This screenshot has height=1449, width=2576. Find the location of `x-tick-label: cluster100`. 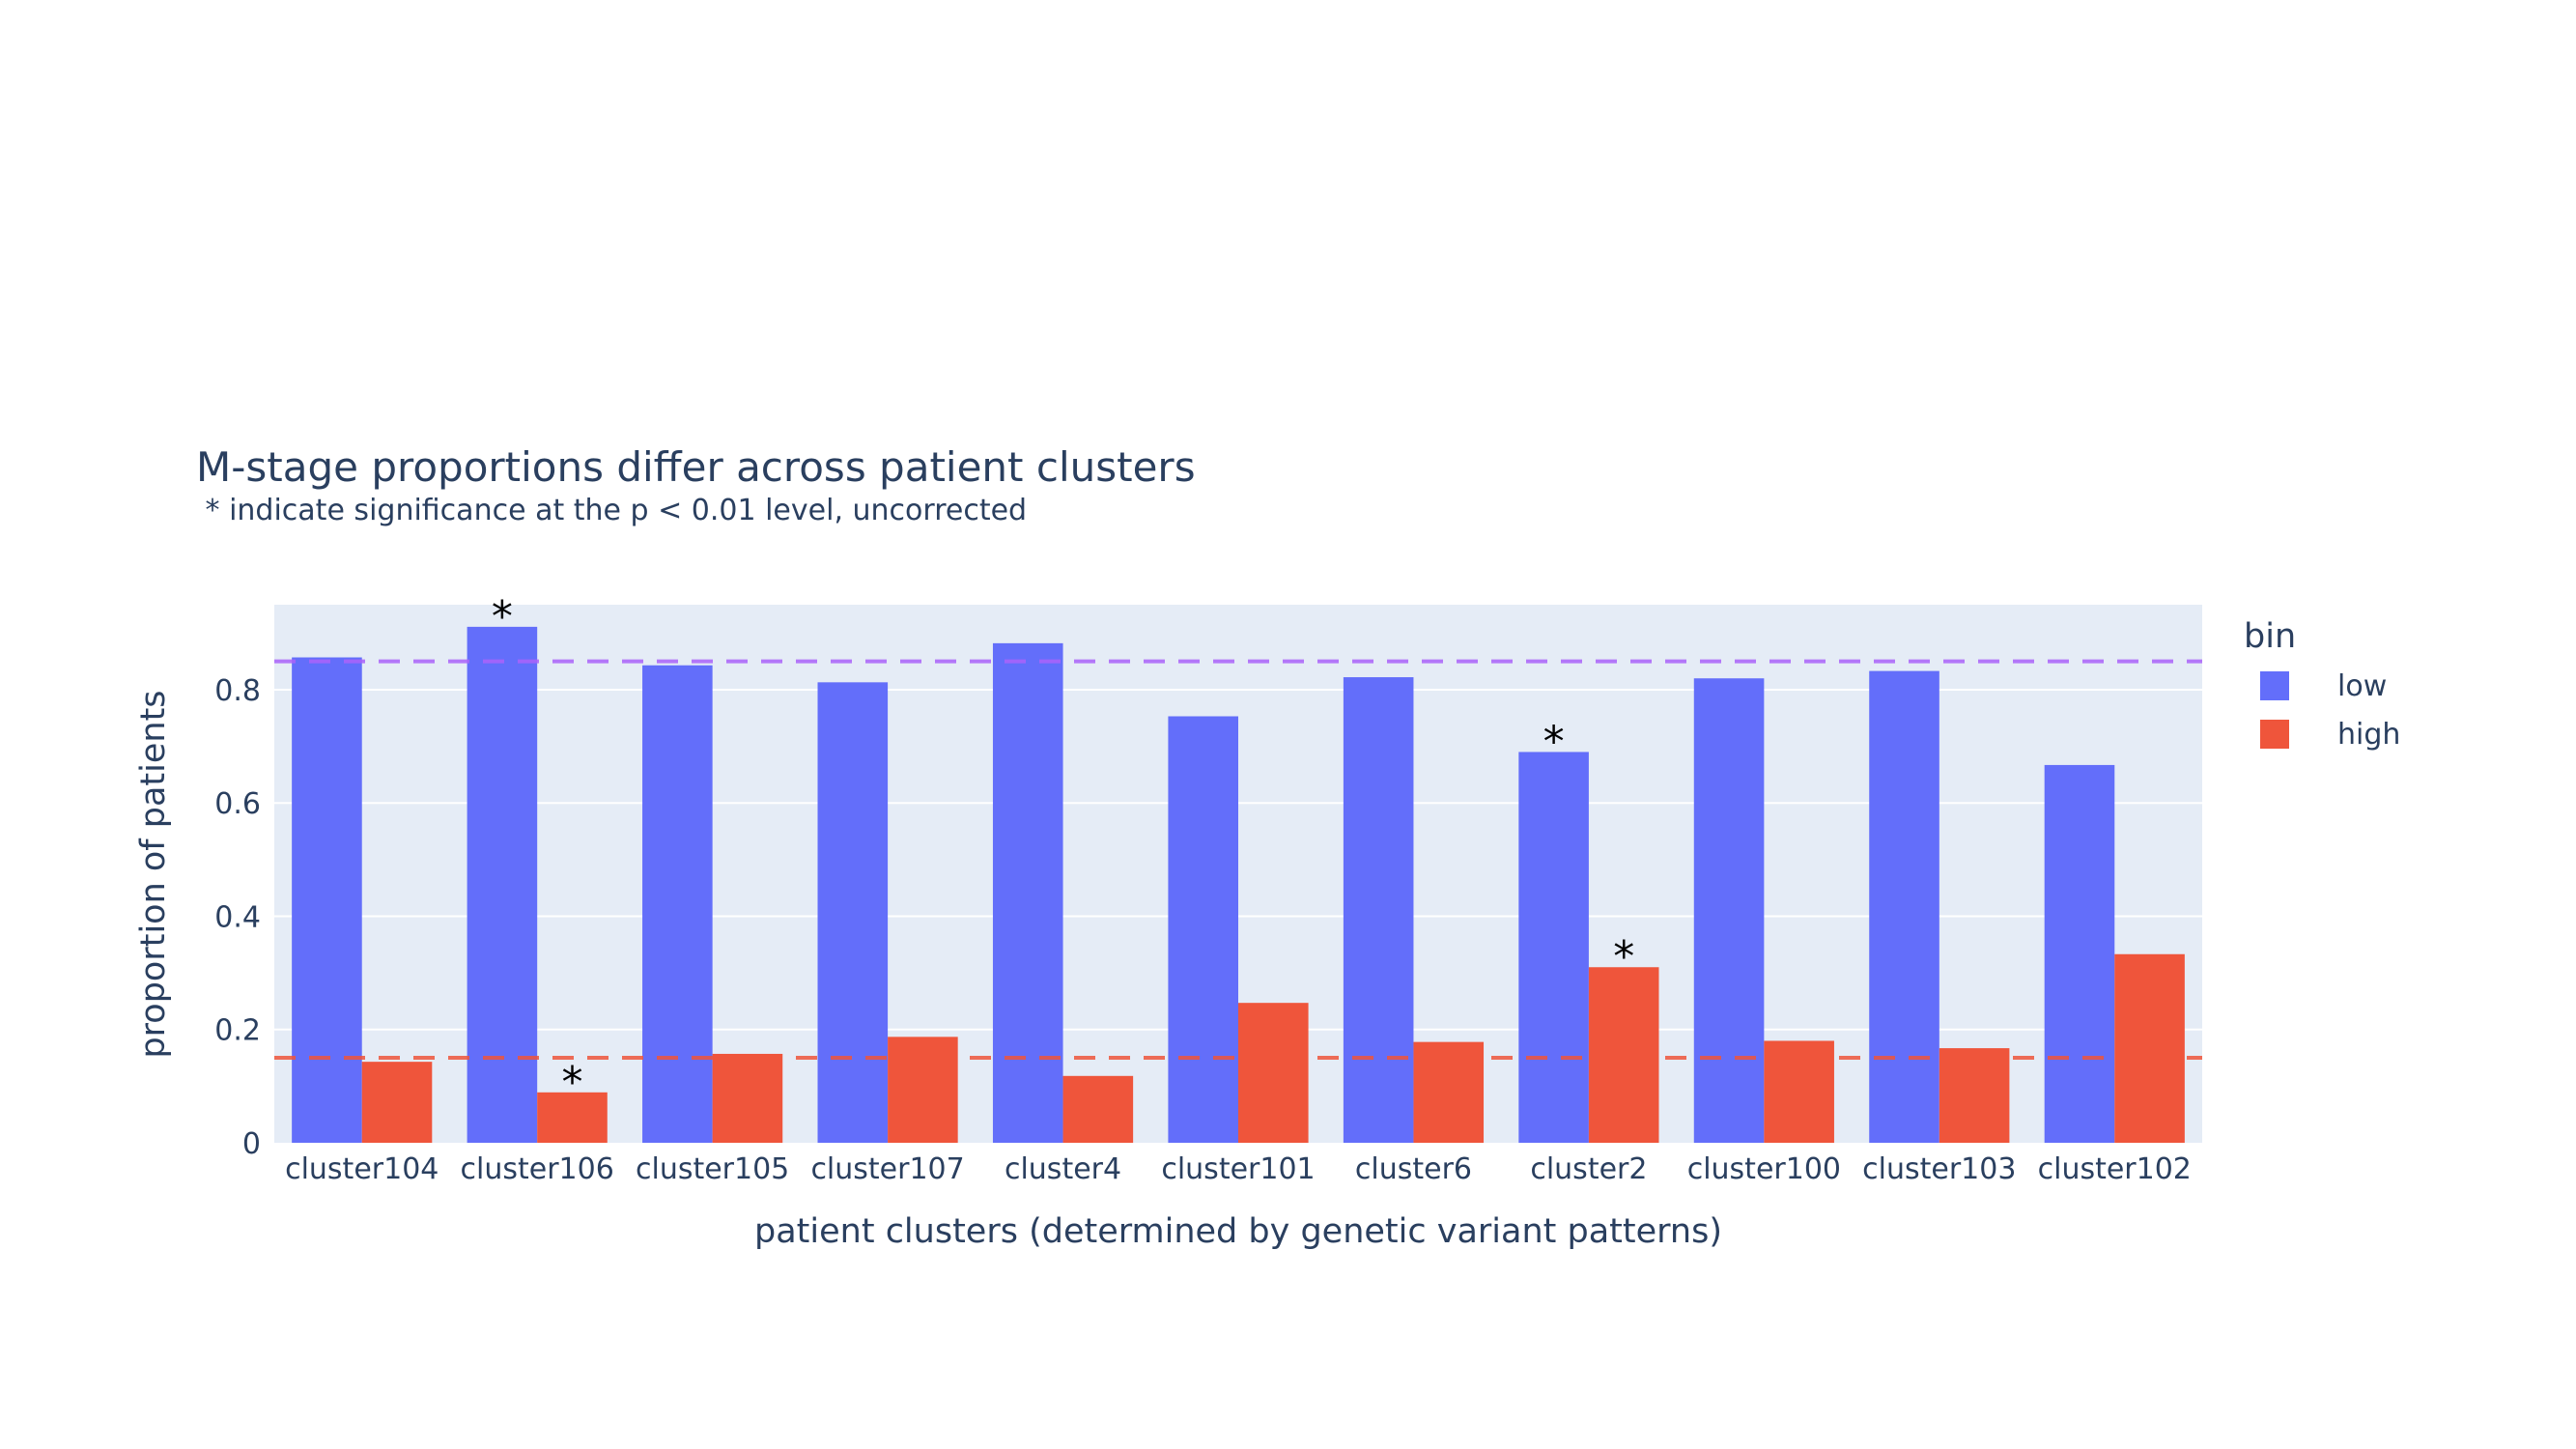

x-tick-label: cluster100 is located at coordinates (1764, 1169).